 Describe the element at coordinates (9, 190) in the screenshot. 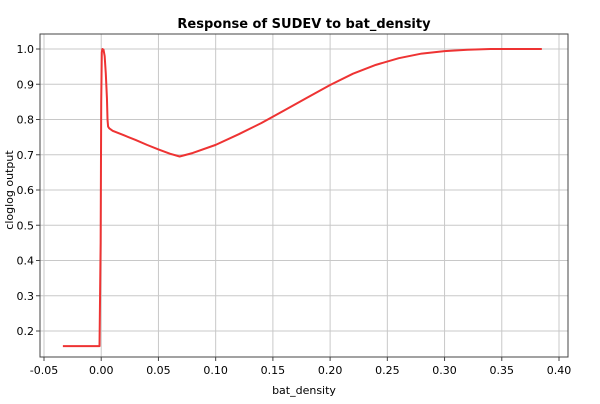

I see `y-axis-label: cloglog output` at that location.